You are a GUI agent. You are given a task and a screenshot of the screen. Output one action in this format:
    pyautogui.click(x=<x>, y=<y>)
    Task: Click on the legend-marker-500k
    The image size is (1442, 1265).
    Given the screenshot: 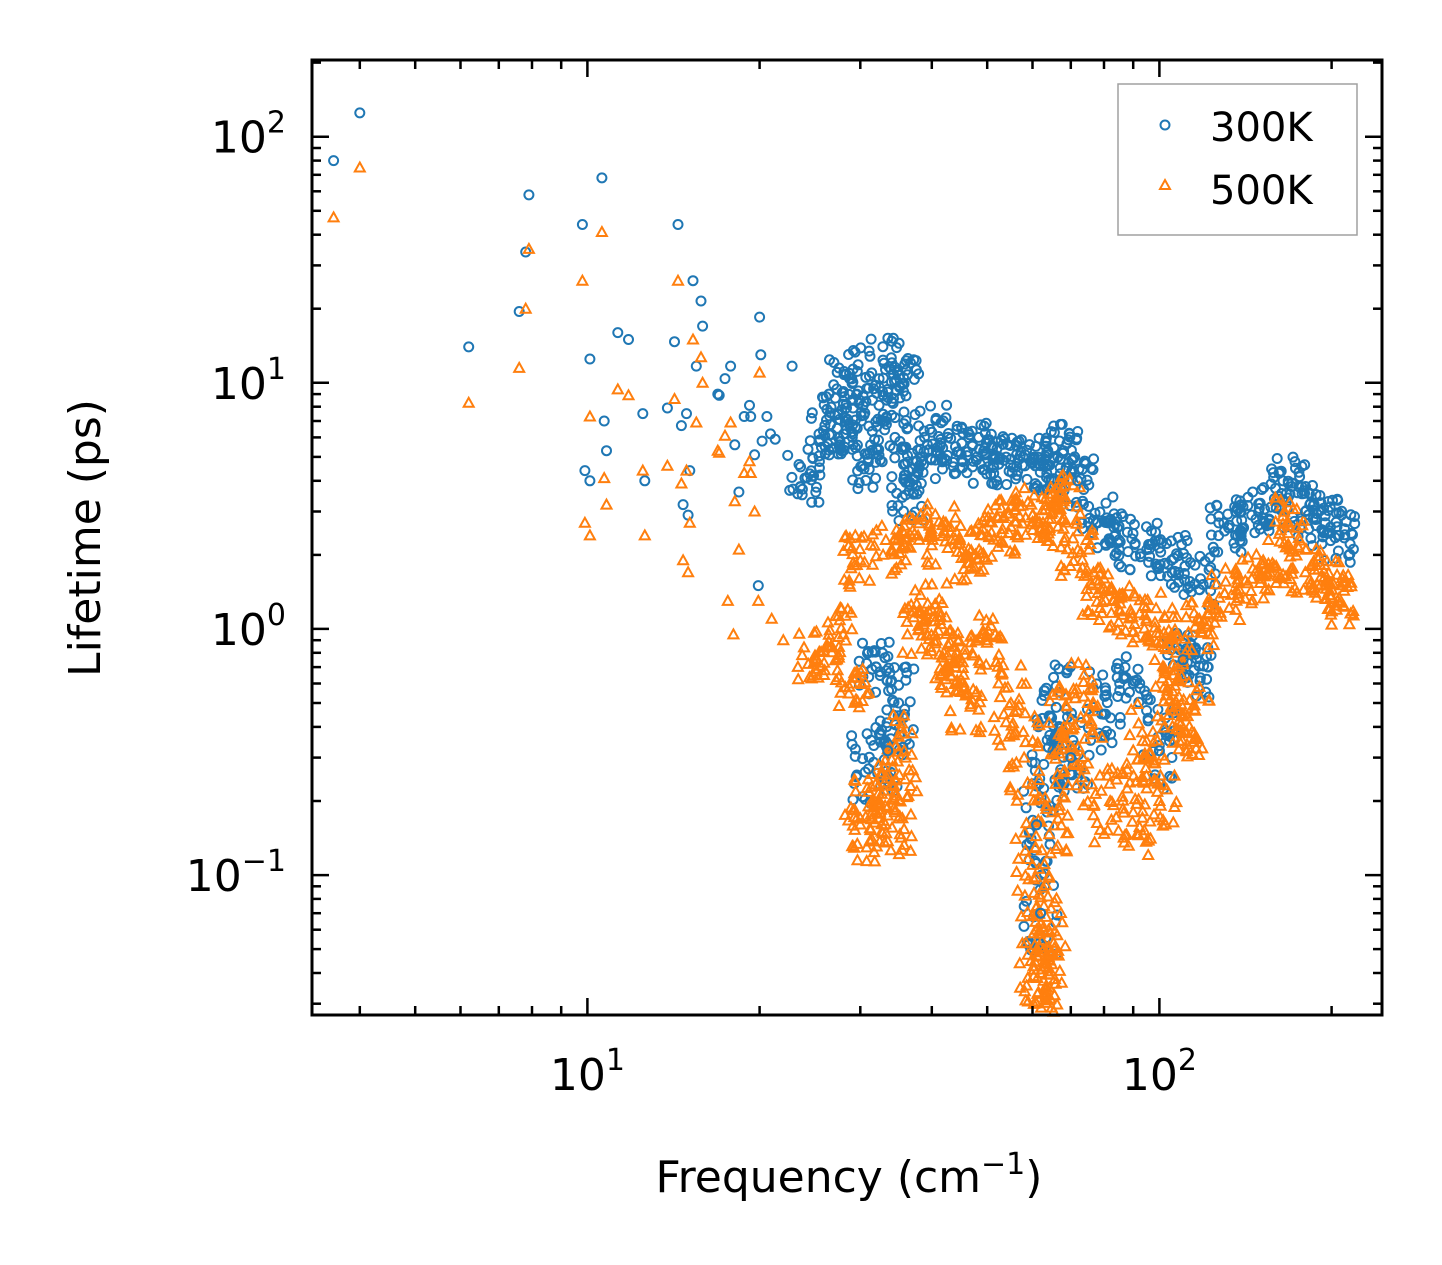 What is the action you would take?
    pyautogui.click(x=1165, y=183)
    